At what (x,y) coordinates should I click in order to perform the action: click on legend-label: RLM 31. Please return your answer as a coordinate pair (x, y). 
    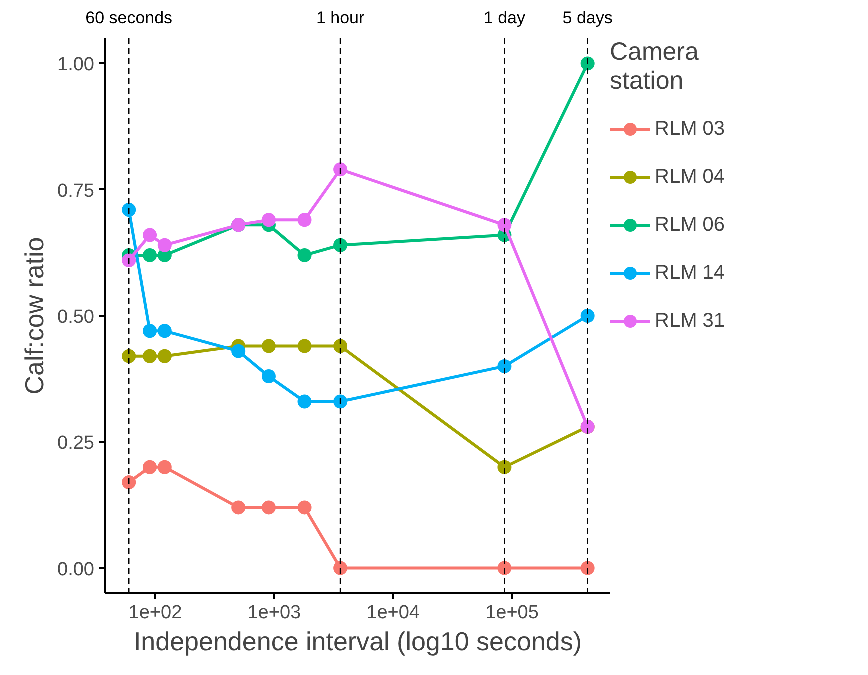
    Looking at the image, I should click on (690, 321).